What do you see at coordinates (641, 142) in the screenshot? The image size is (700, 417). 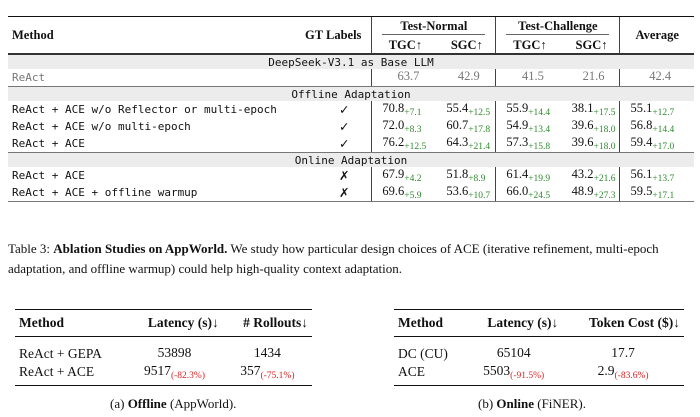 I see `score: 59.4` at bounding box center [641, 142].